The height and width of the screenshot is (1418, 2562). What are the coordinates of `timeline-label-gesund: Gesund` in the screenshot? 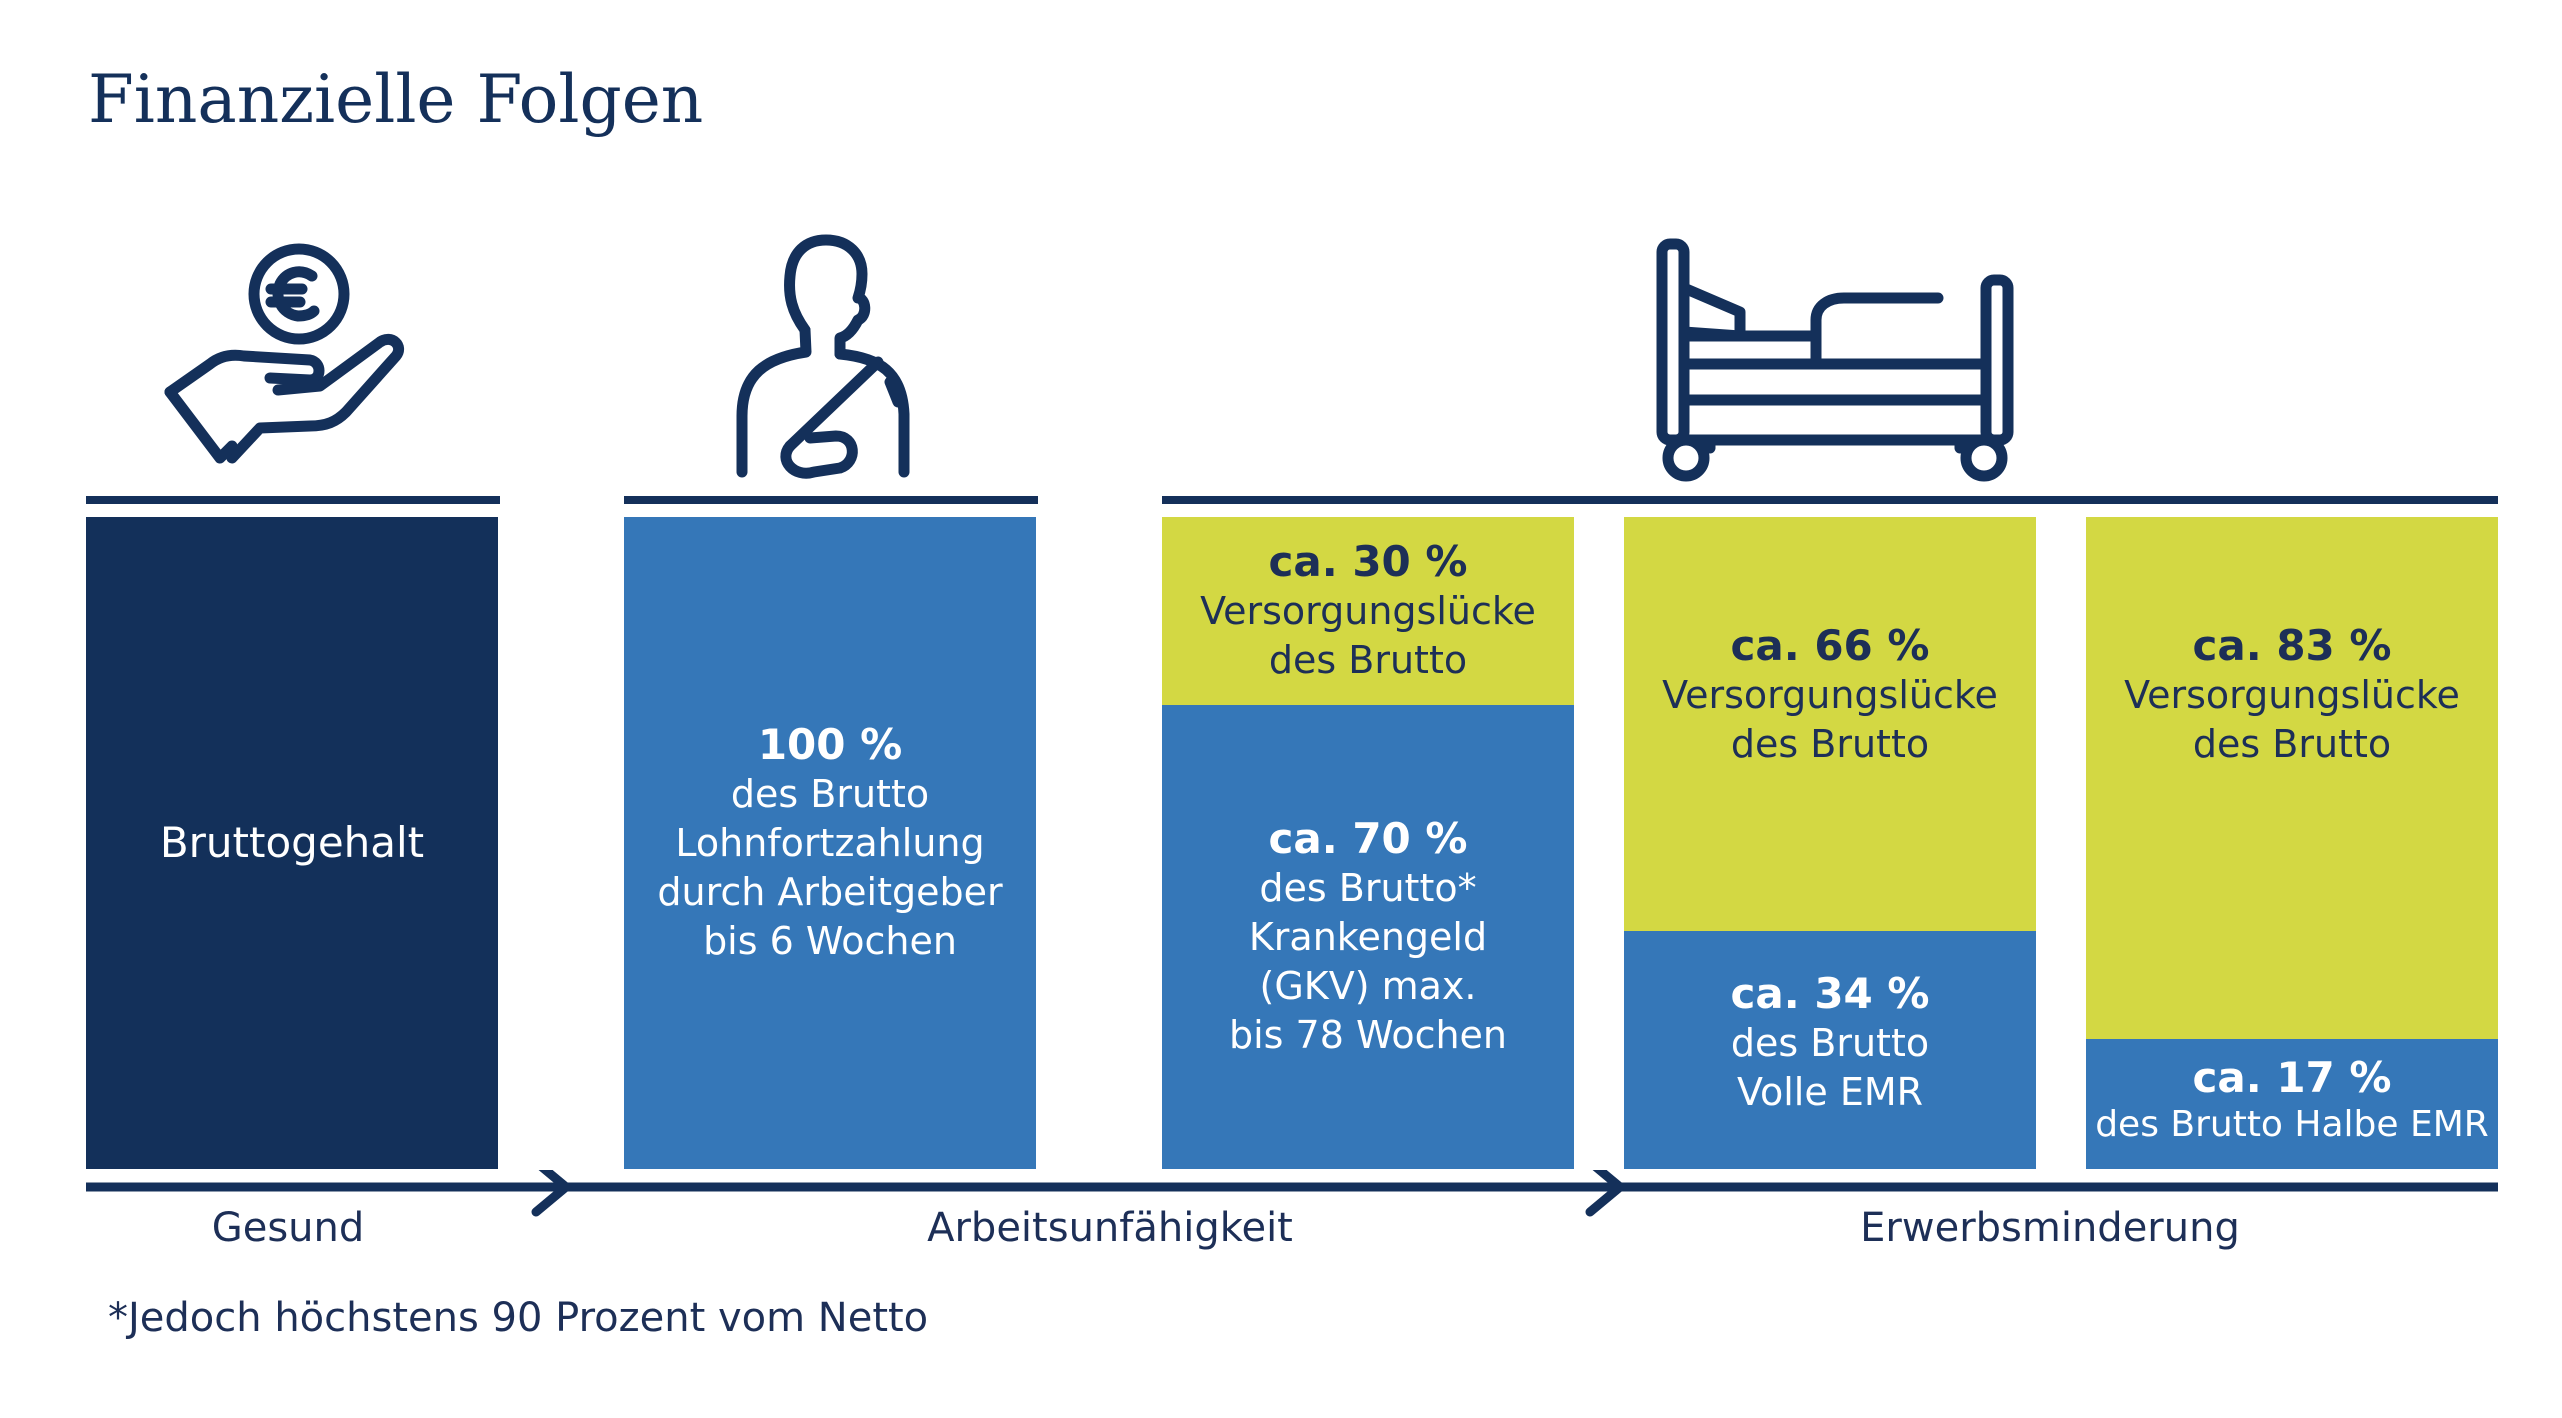 It's located at (288, 1228).